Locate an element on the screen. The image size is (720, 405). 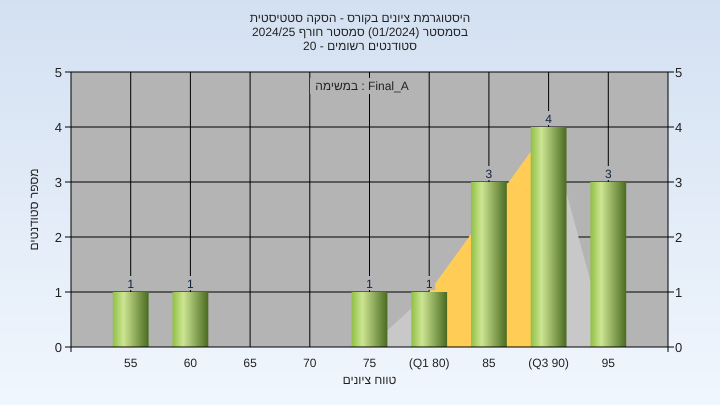
x-tick-label: (Q3 90) is located at coordinates (548, 363).